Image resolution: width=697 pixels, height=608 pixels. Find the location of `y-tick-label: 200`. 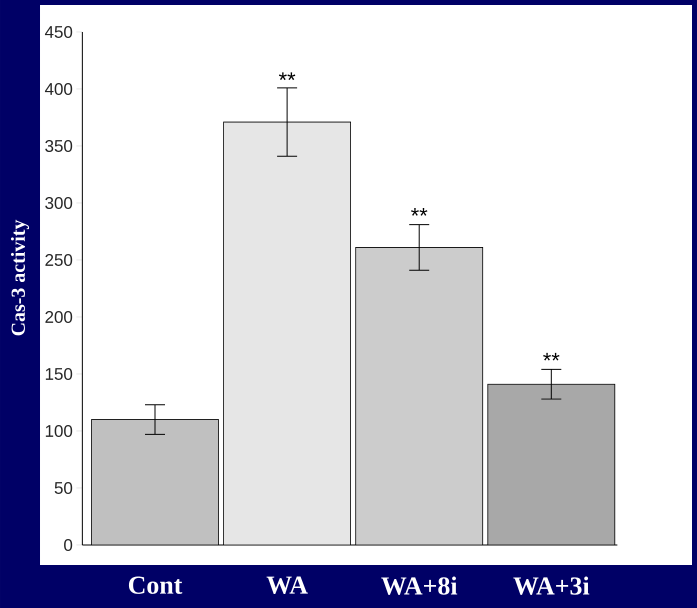

y-tick-label: 200 is located at coordinates (58, 316).